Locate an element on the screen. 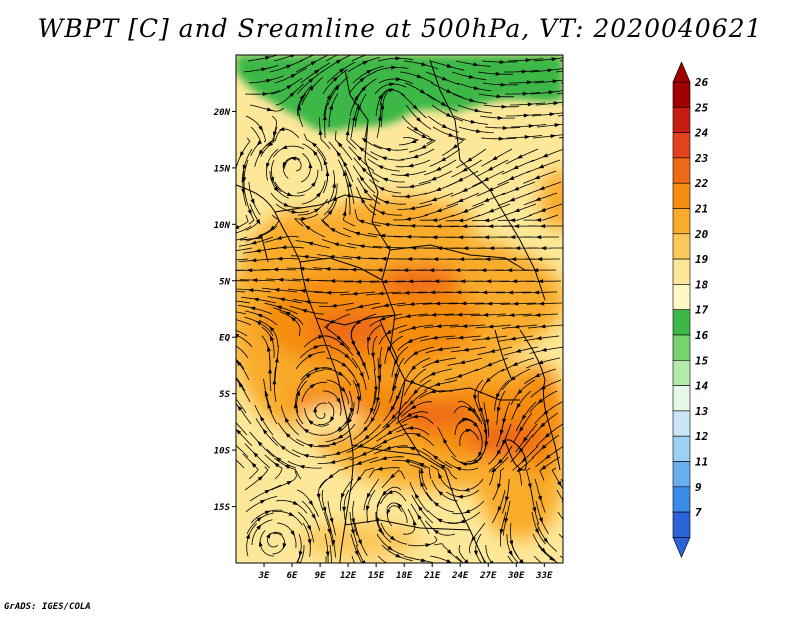 This screenshot has height=618, width=800. lon-tick-label: 27E is located at coordinates (488, 576).